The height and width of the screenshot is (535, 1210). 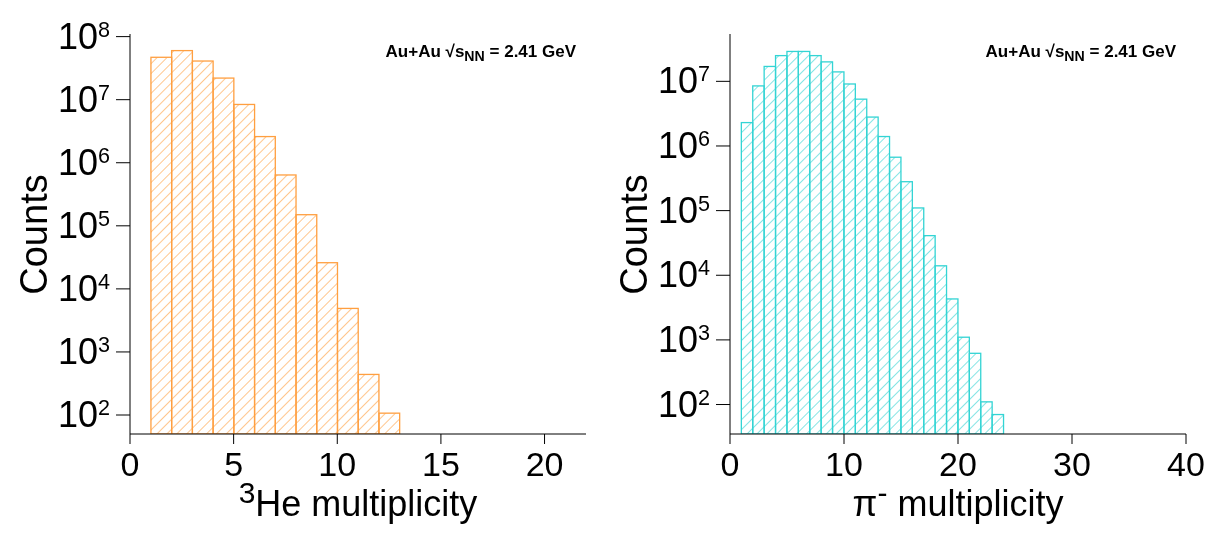 What do you see at coordinates (544, 464) in the screenshot?
I see `x-tick-label: 20` at bounding box center [544, 464].